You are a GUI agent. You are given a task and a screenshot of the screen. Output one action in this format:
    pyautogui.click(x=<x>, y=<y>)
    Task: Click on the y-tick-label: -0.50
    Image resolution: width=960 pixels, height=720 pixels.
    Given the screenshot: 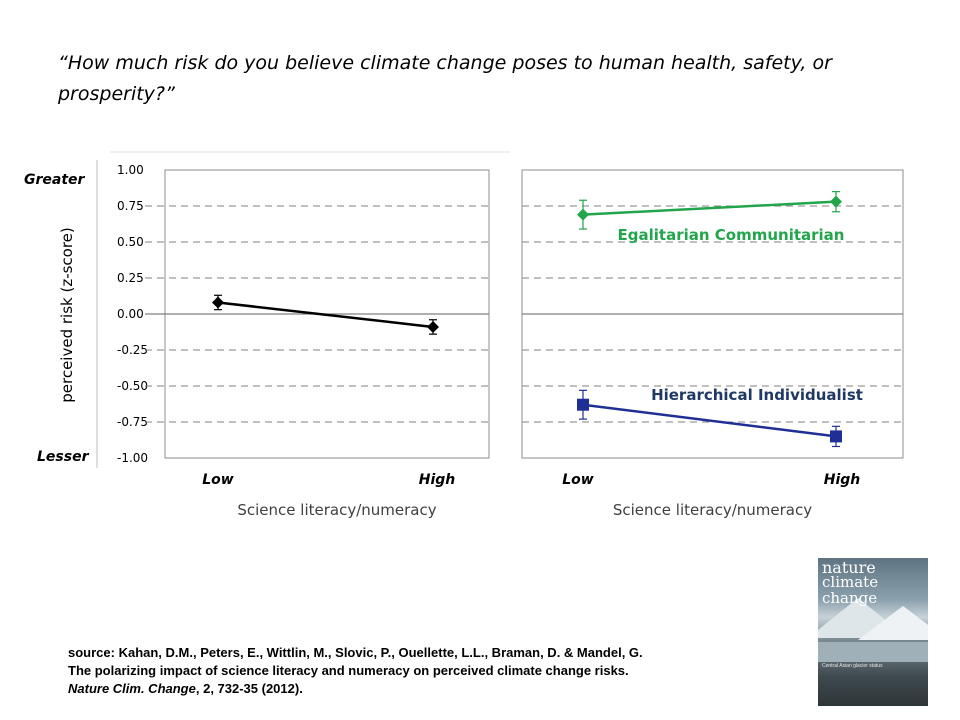 What is the action you would take?
    pyautogui.click(x=132, y=386)
    